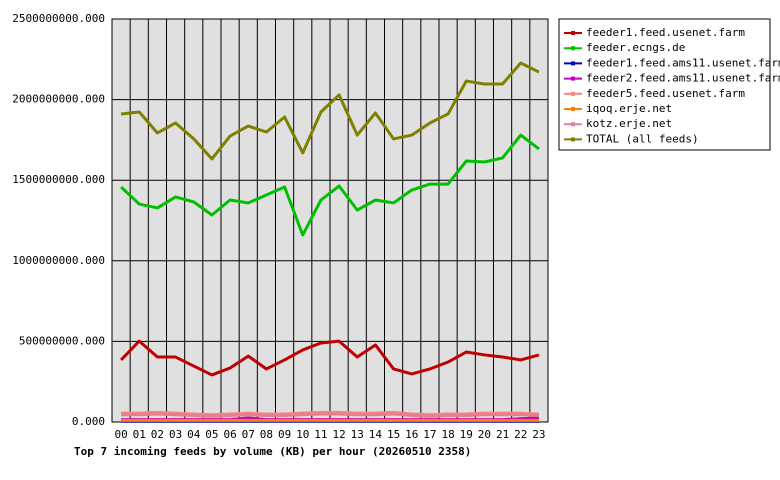 Image resolution: width=780 pixels, height=480 pixels. I want to click on y-tick-label: 0.000, so click(88, 421).